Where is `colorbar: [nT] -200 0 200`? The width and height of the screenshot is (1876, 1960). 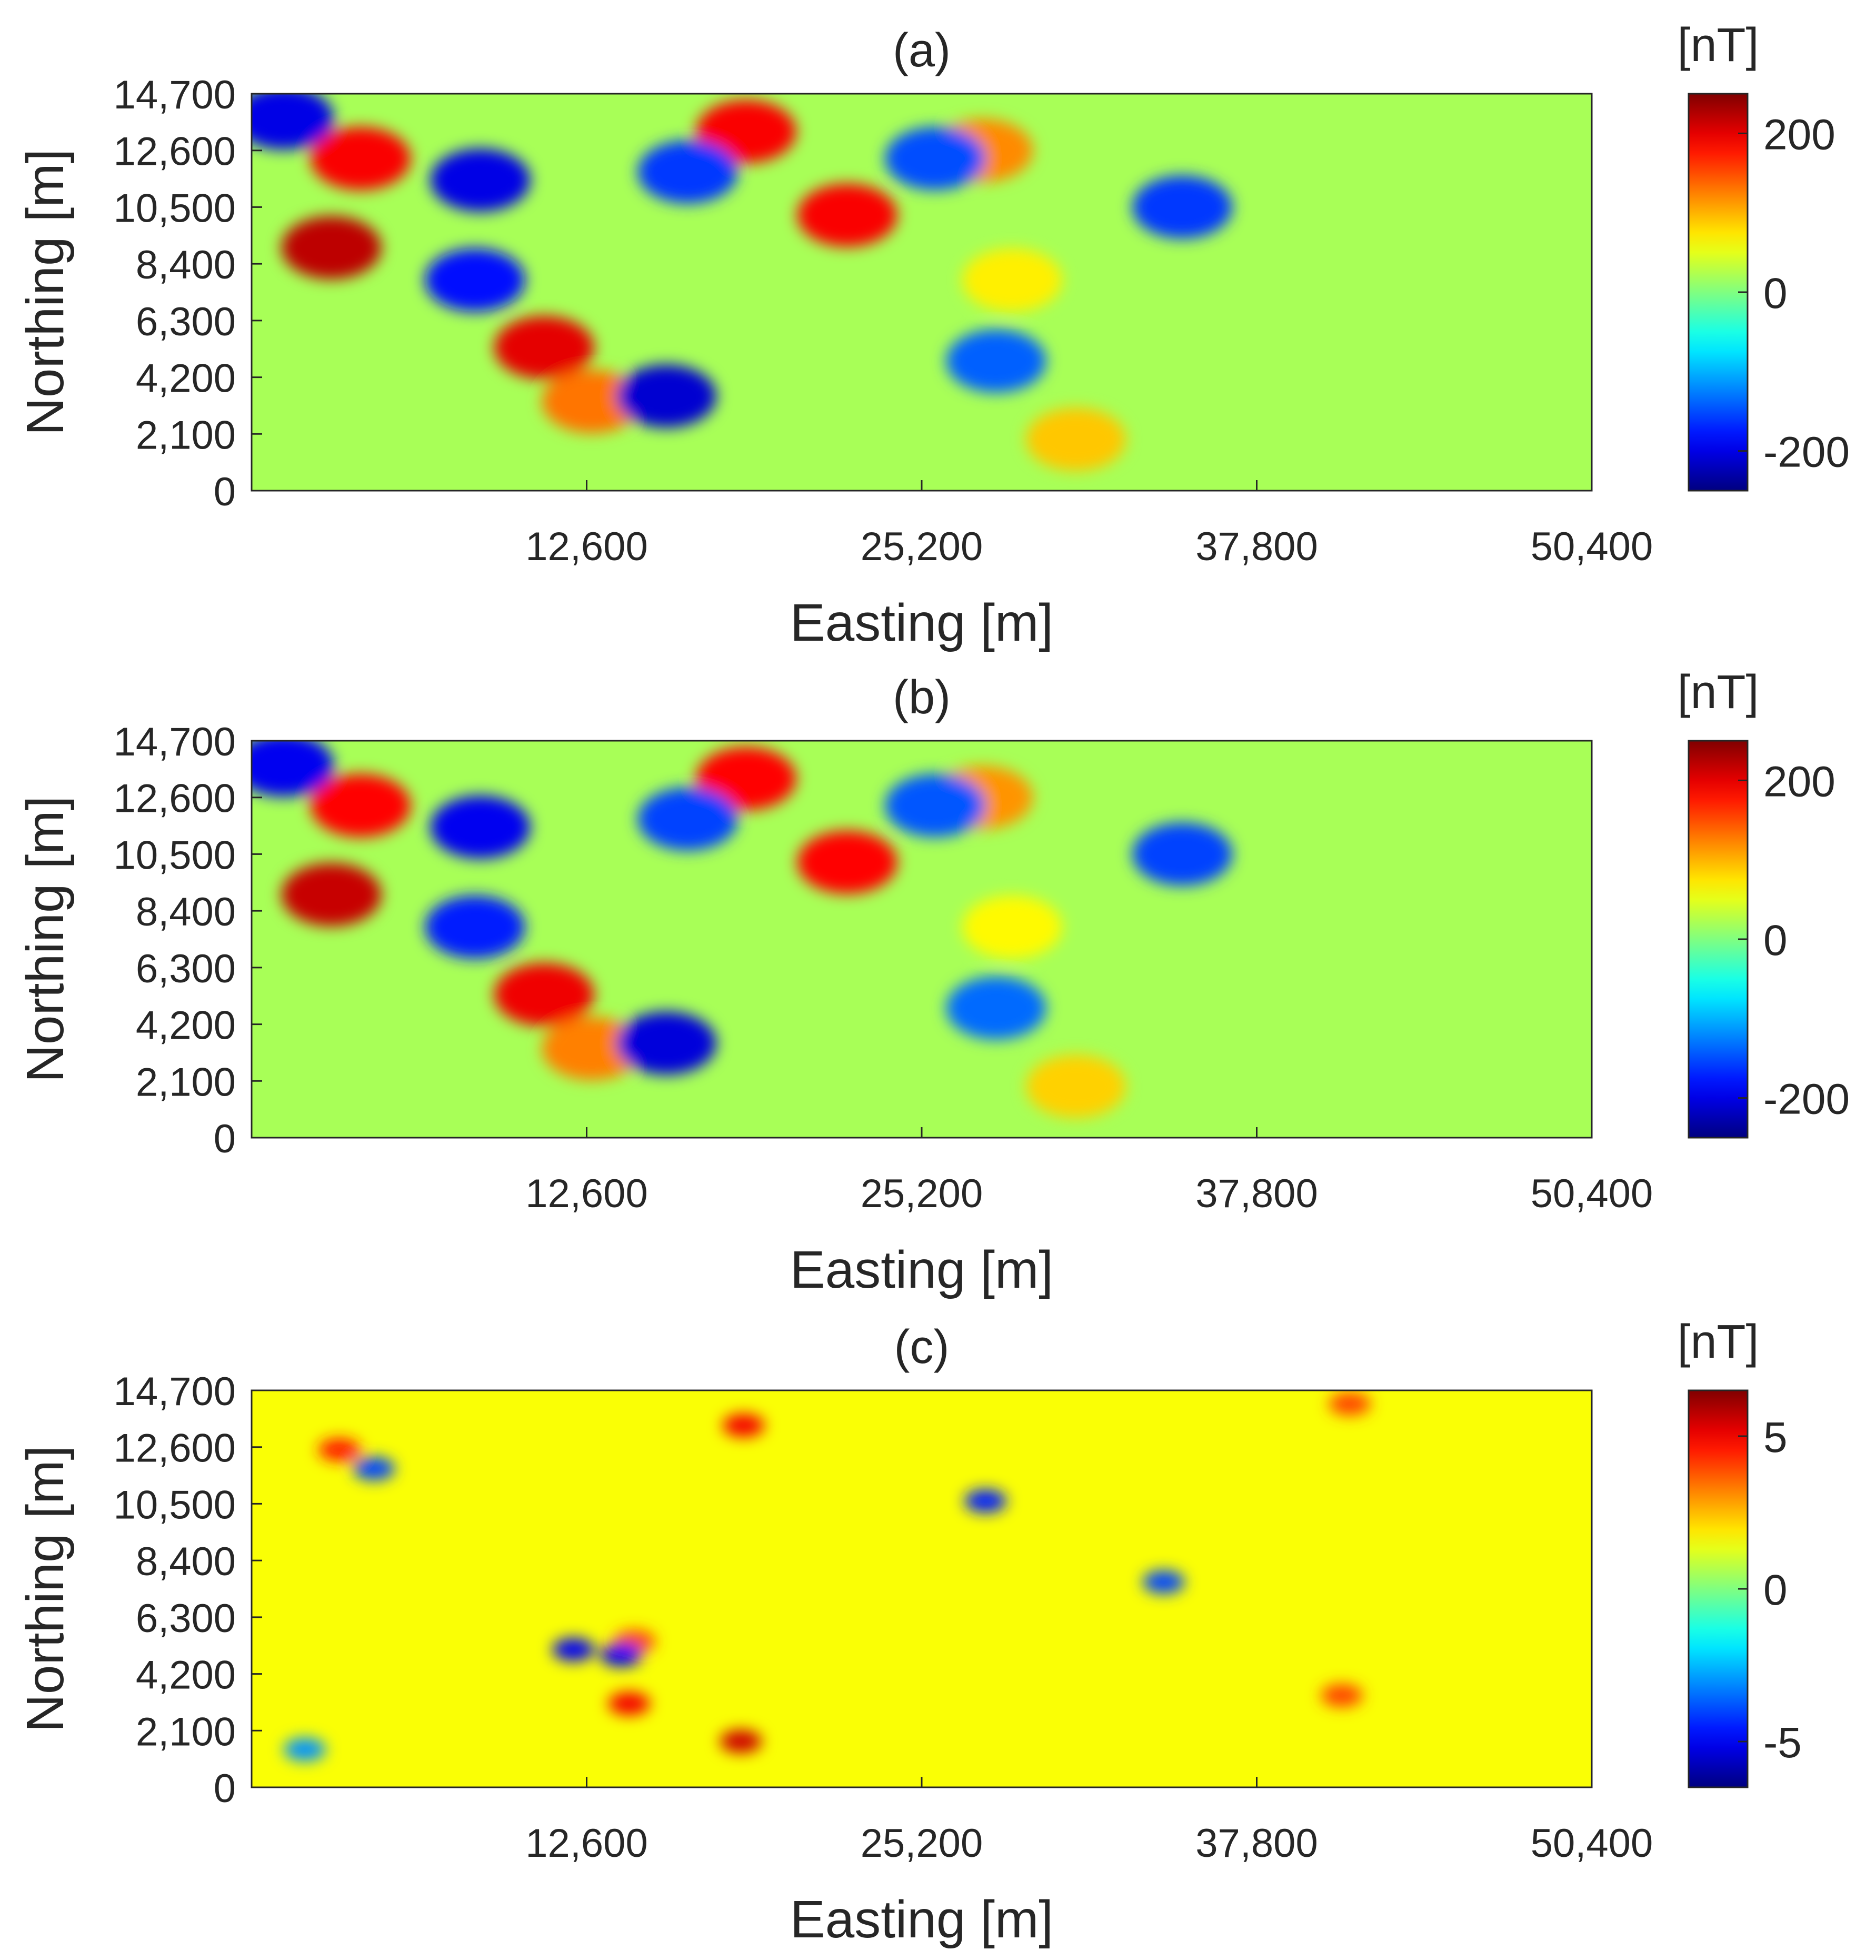 colorbar: [nT] -200 0 200 is located at coordinates (1764, 255).